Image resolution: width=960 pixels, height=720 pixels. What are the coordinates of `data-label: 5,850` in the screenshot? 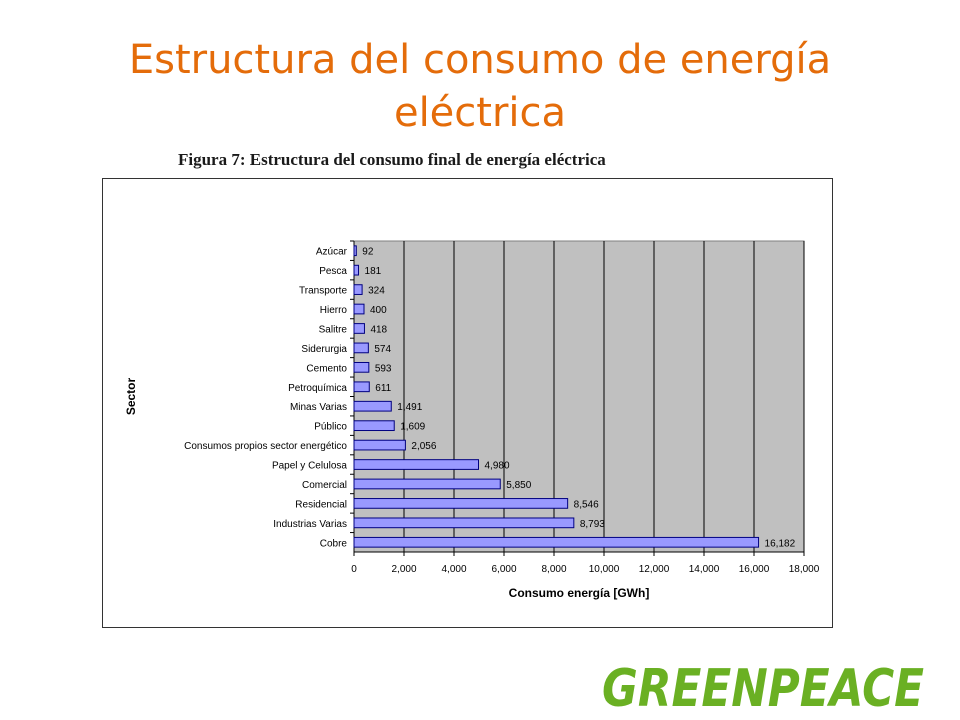 It's located at (518, 485).